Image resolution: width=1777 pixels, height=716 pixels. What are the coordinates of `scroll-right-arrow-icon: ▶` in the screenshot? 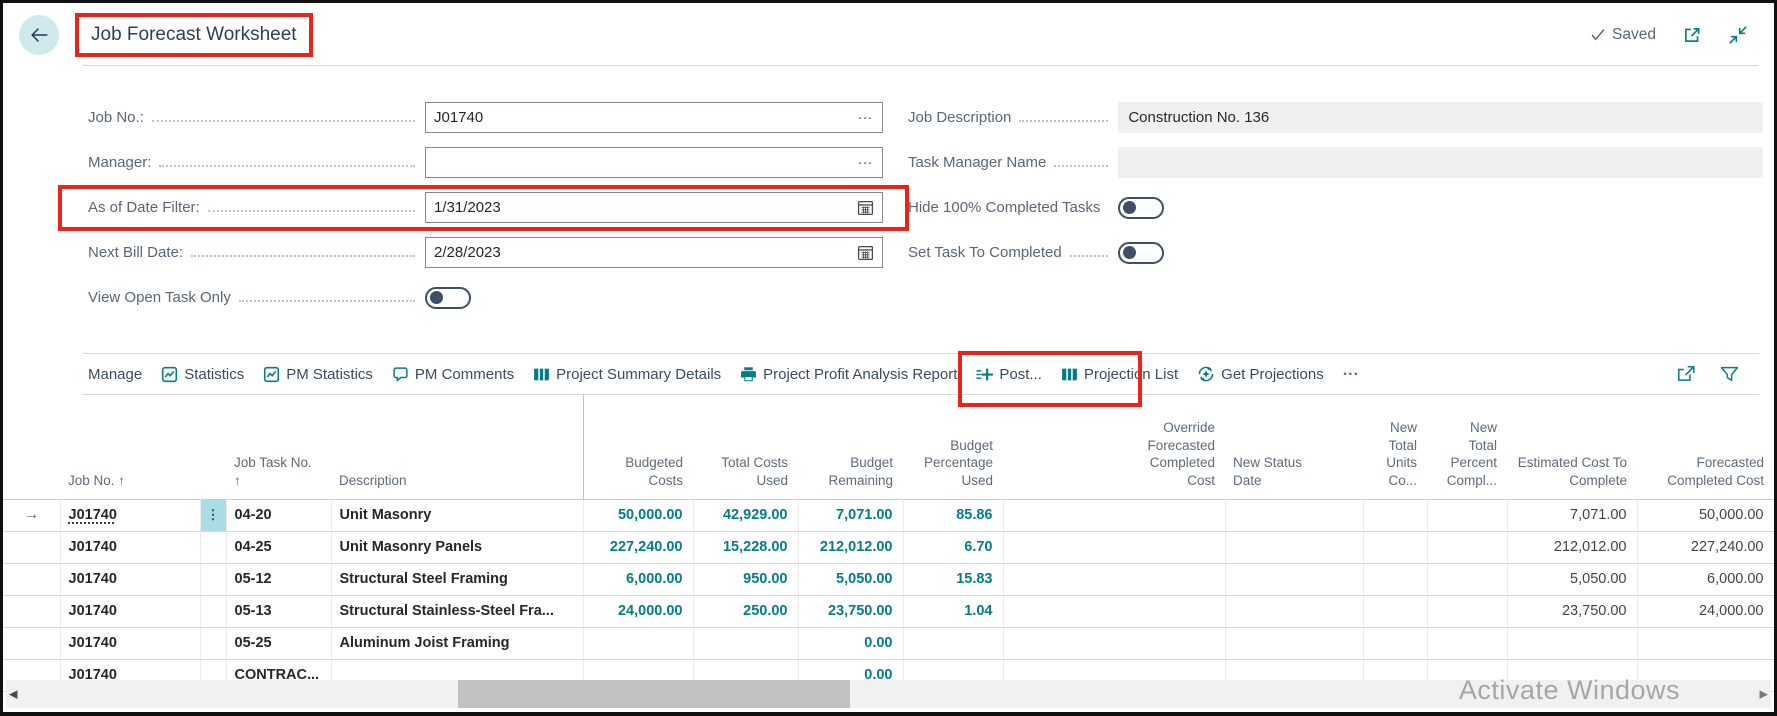 It's located at (1763, 694).